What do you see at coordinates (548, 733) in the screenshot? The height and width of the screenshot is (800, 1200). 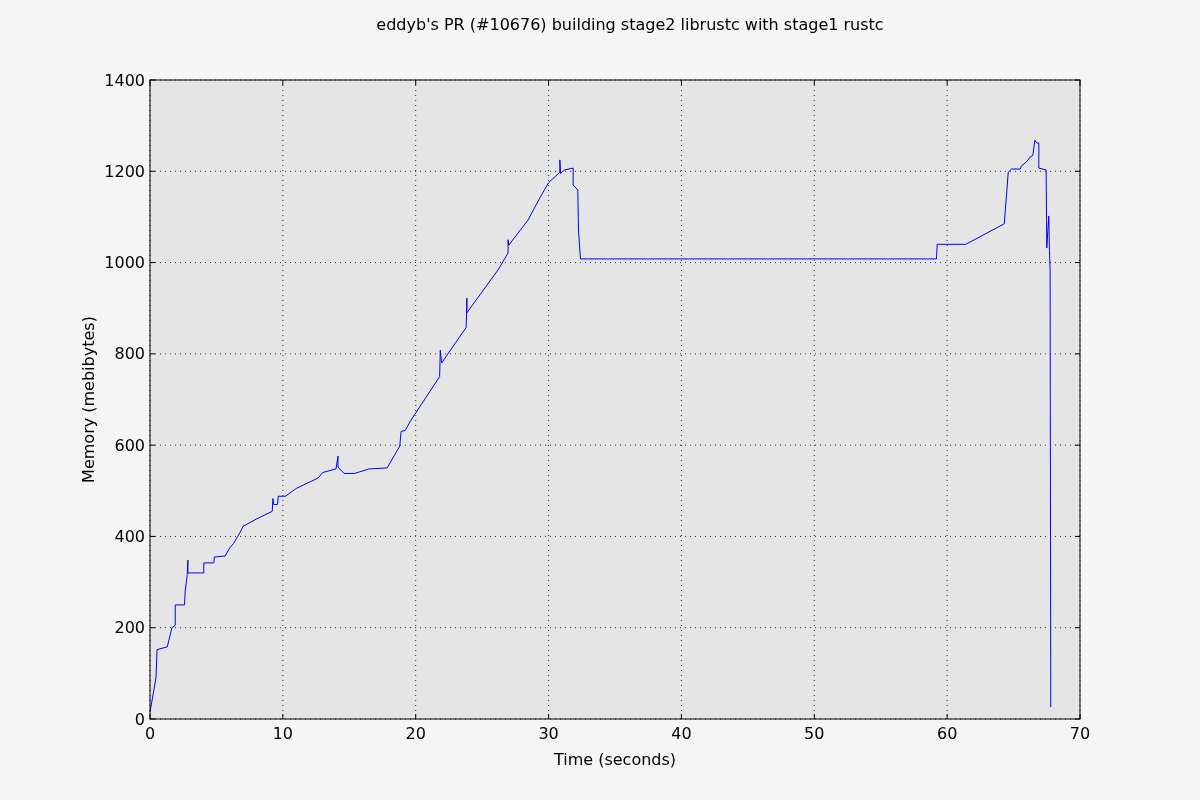 I see `x-tick-label: 30` at bounding box center [548, 733].